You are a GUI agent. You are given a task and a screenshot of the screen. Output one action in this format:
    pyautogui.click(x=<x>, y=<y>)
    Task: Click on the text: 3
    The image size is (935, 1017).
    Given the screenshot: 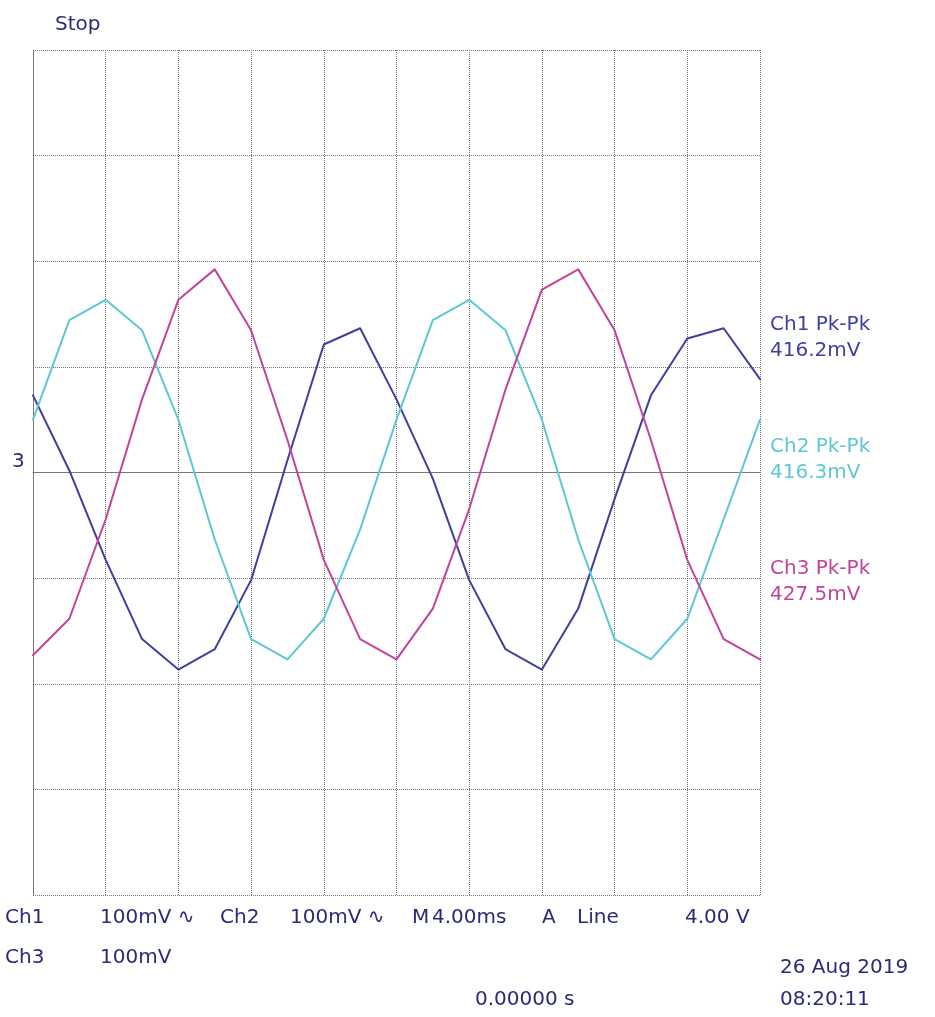 What is the action you would take?
    pyautogui.click(x=18, y=460)
    